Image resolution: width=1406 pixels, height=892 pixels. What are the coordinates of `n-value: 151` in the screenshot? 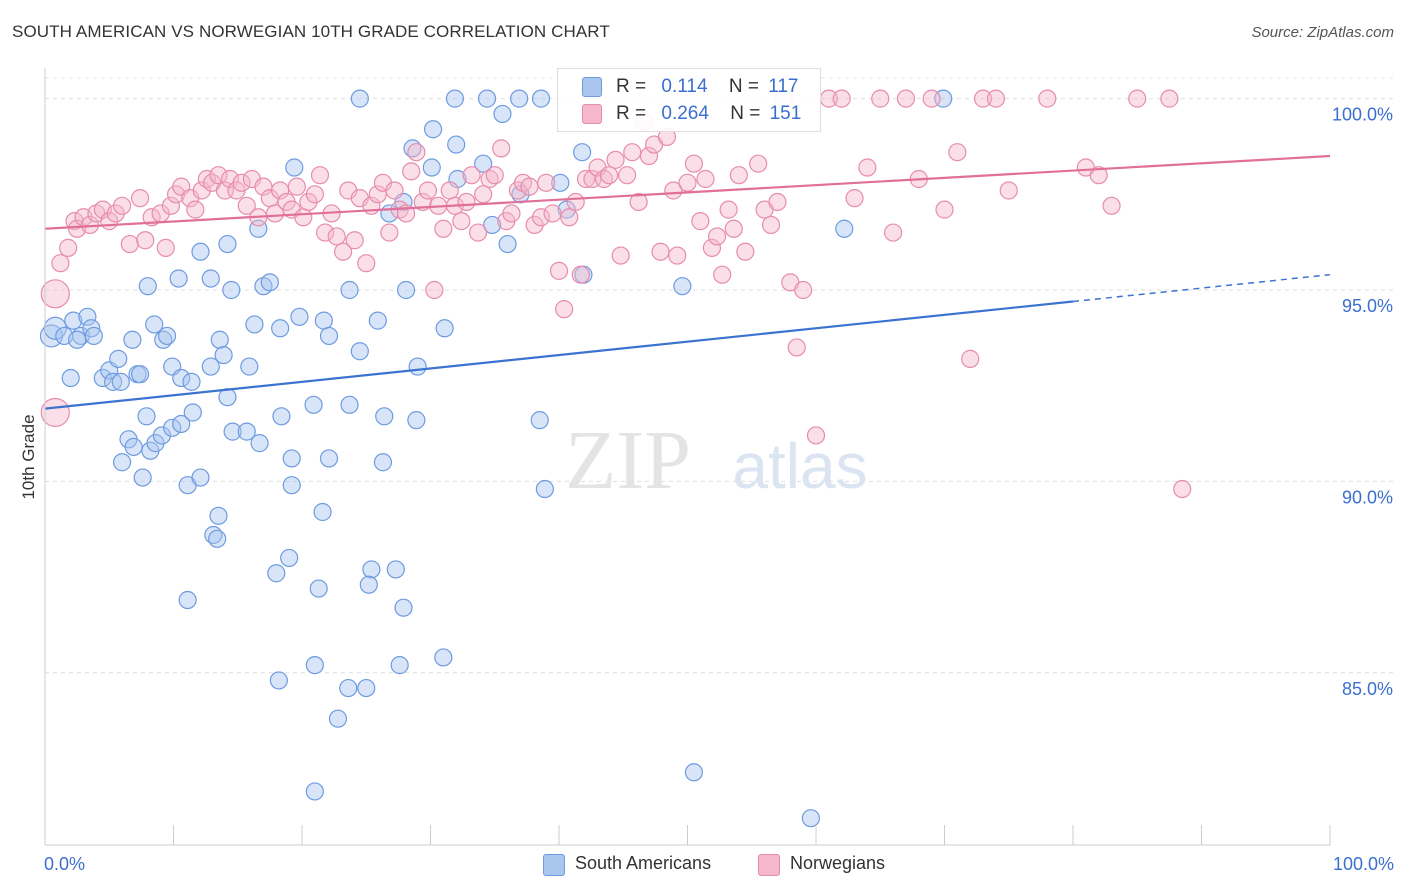 It's located at (785, 113).